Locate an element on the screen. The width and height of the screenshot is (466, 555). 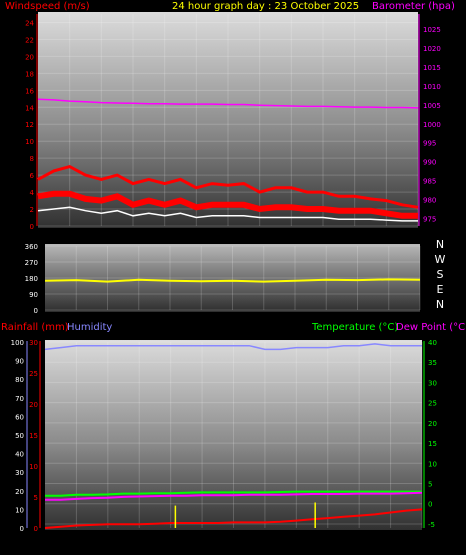
dir-panel-bg is located at coordinates (232, 278).